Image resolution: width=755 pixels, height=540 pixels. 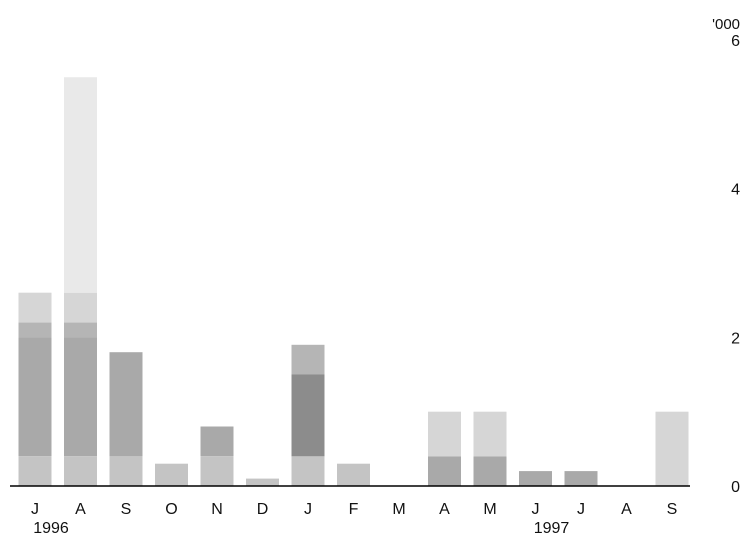 What do you see at coordinates (552, 528) in the screenshot?
I see `year-label: 1997` at bounding box center [552, 528].